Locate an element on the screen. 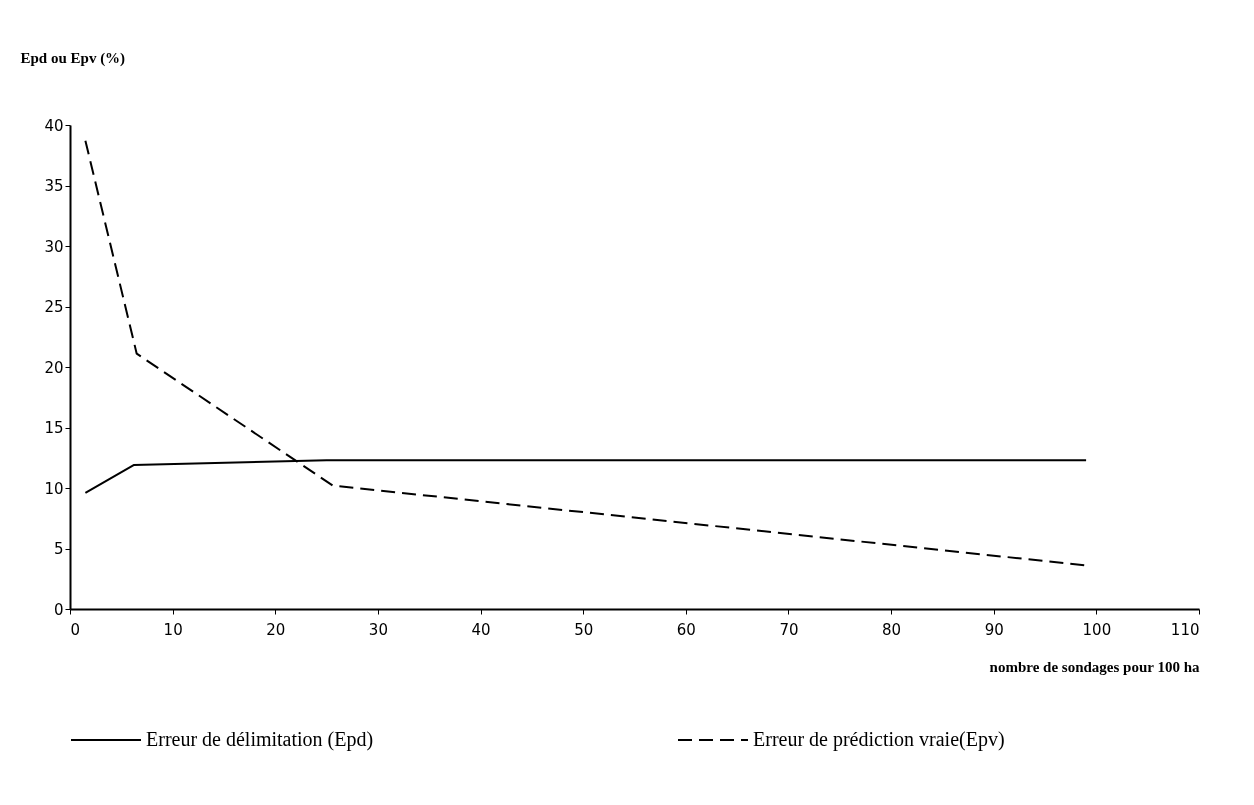  y-tick-label: 30 is located at coordinates (54, 246).